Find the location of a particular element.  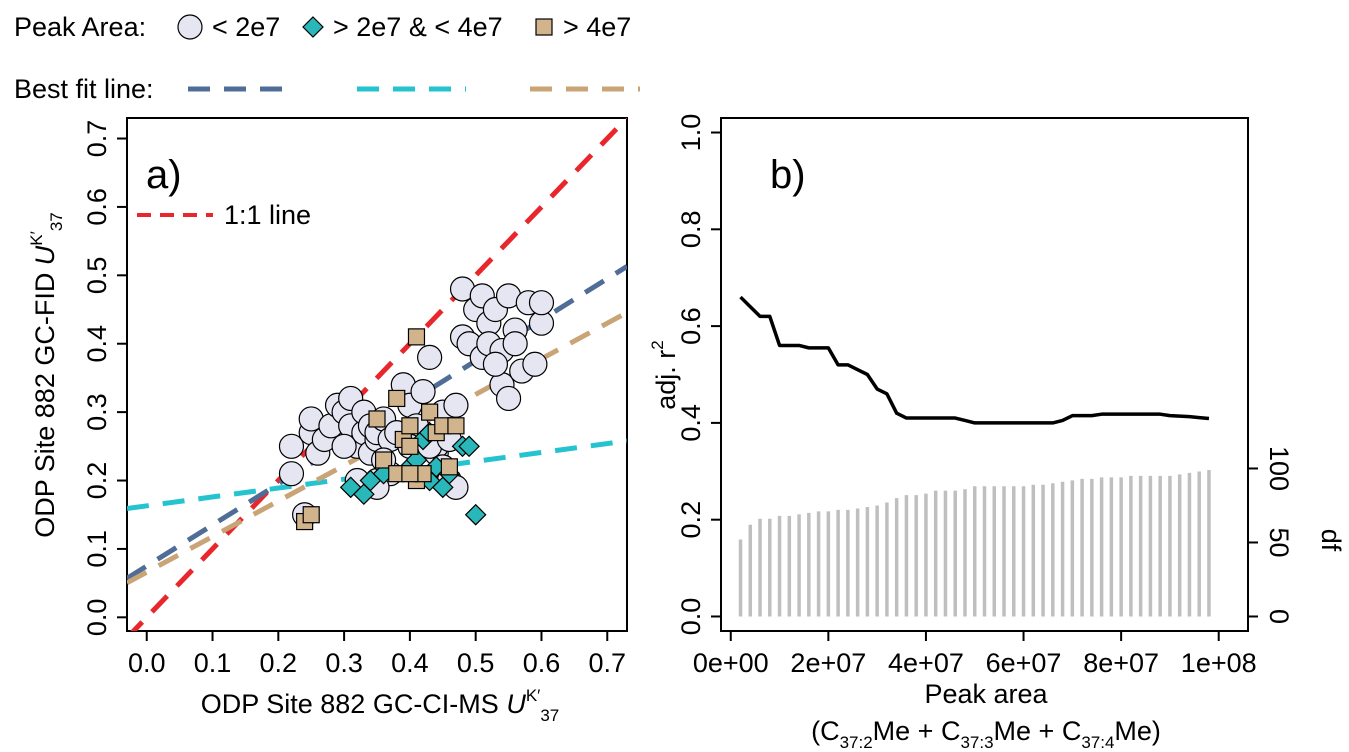

x-tick-label: 8e+07 is located at coordinates (1121, 663).